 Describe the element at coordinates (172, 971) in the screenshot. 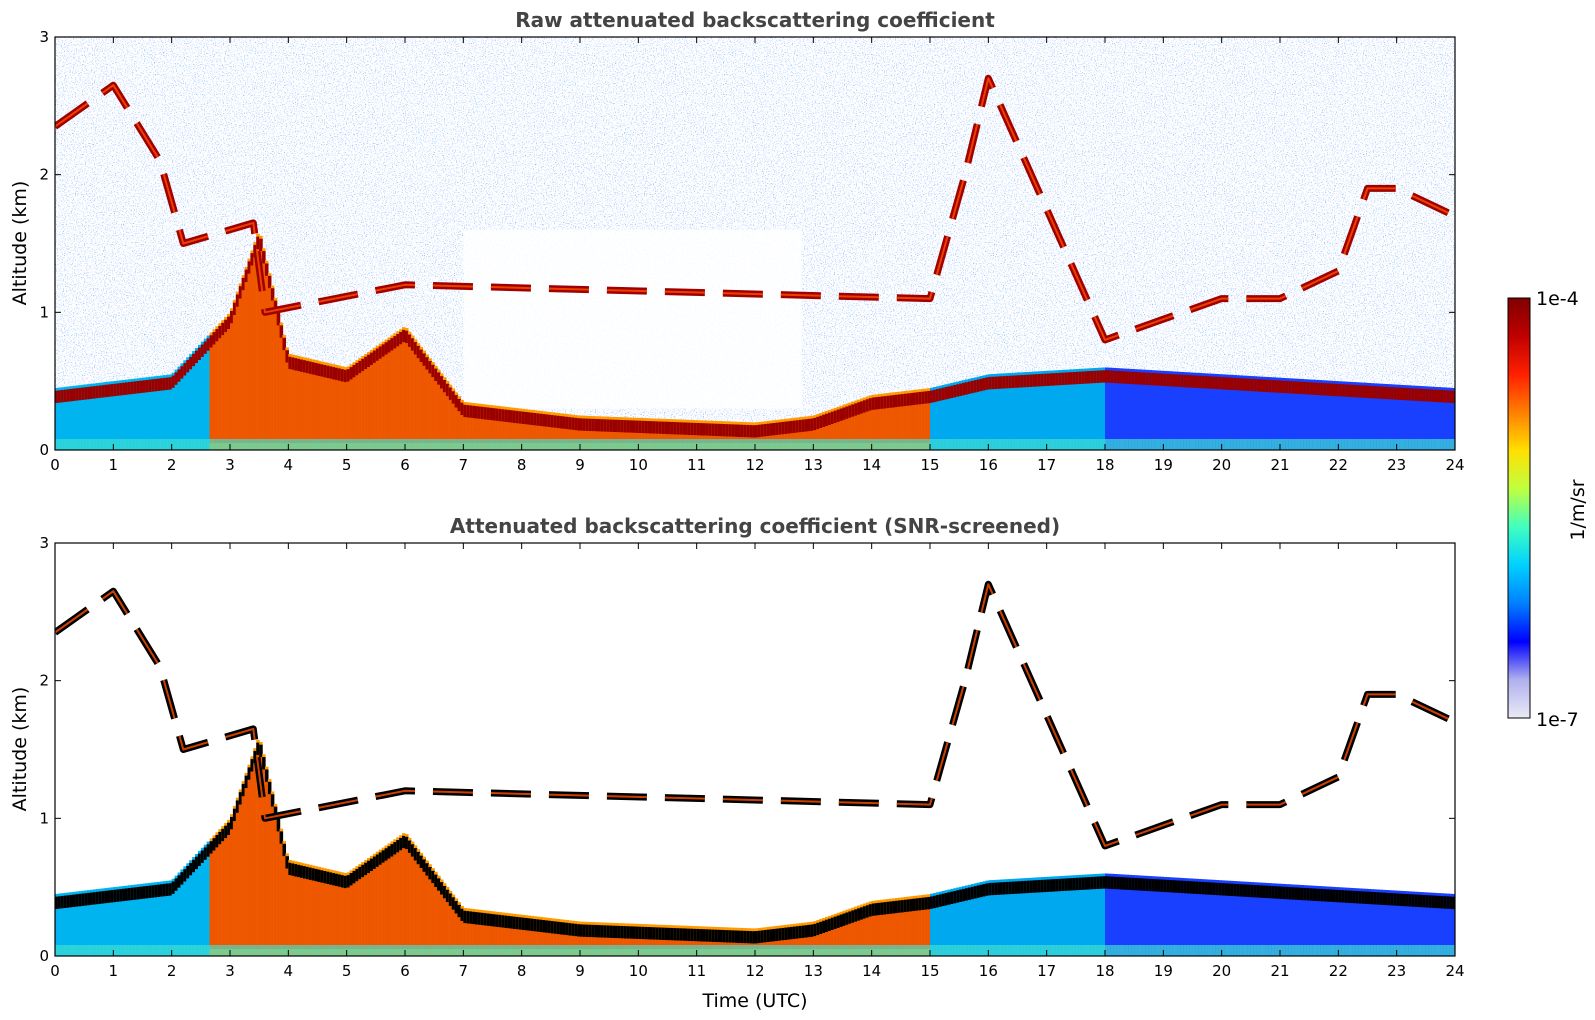

I see `x-tick-label: 2` at that location.